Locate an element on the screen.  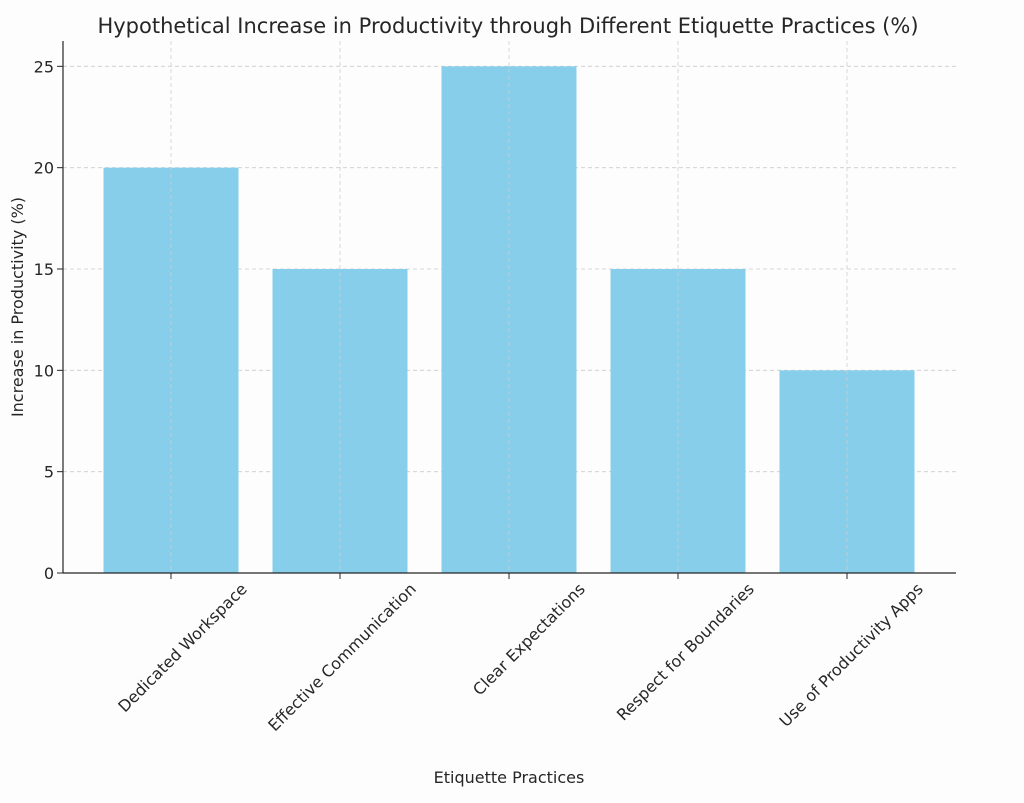
x-axis-label: Etiquette Practices is located at coordinates (509, 777).